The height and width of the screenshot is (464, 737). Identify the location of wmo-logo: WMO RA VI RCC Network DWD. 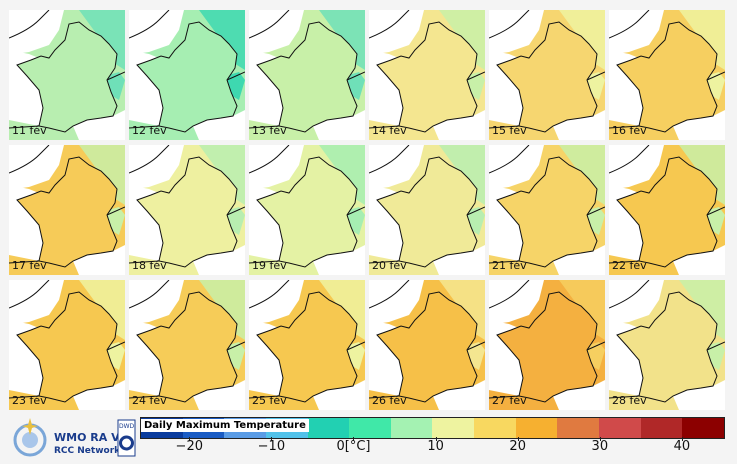
(73, 438).